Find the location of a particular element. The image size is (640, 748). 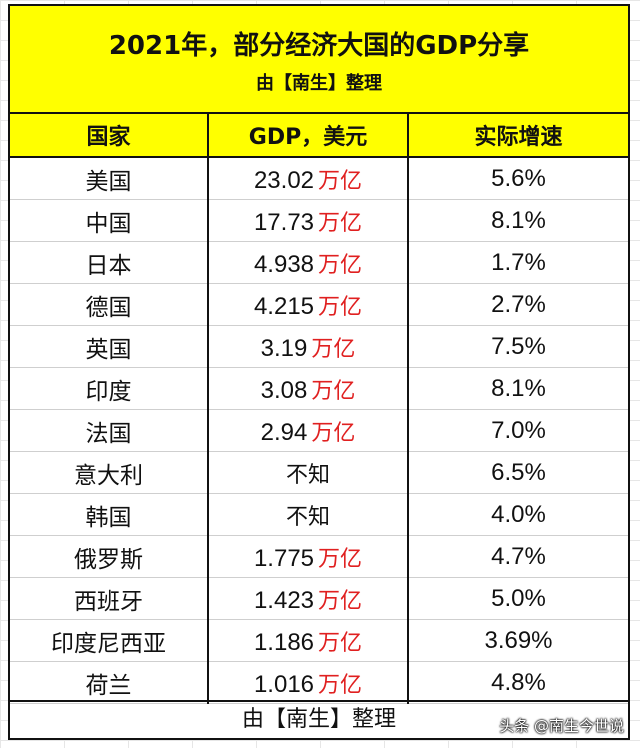

country-cell: 德国 is located at coordinates (109, 304).